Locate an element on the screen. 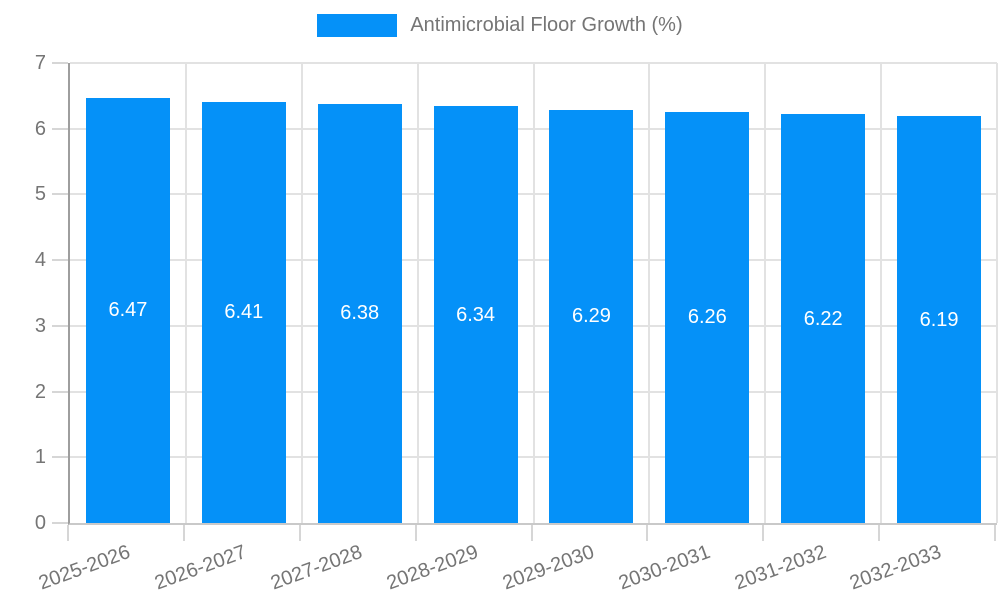 The image size is (1000, 600). y-tick-label: 2 is located at coordinates (40, 391).